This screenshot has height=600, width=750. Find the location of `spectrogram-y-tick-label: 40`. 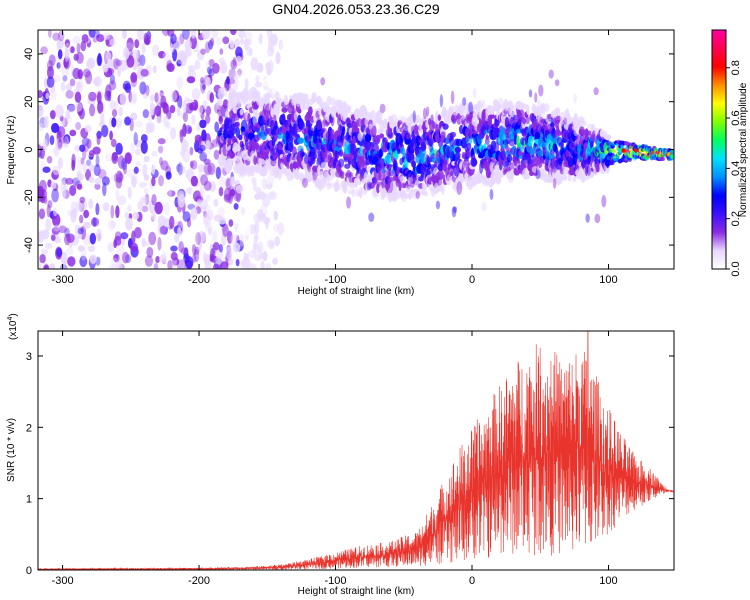

spectrogram-y-tick-label: 40 is located at coordinates (29, 54).